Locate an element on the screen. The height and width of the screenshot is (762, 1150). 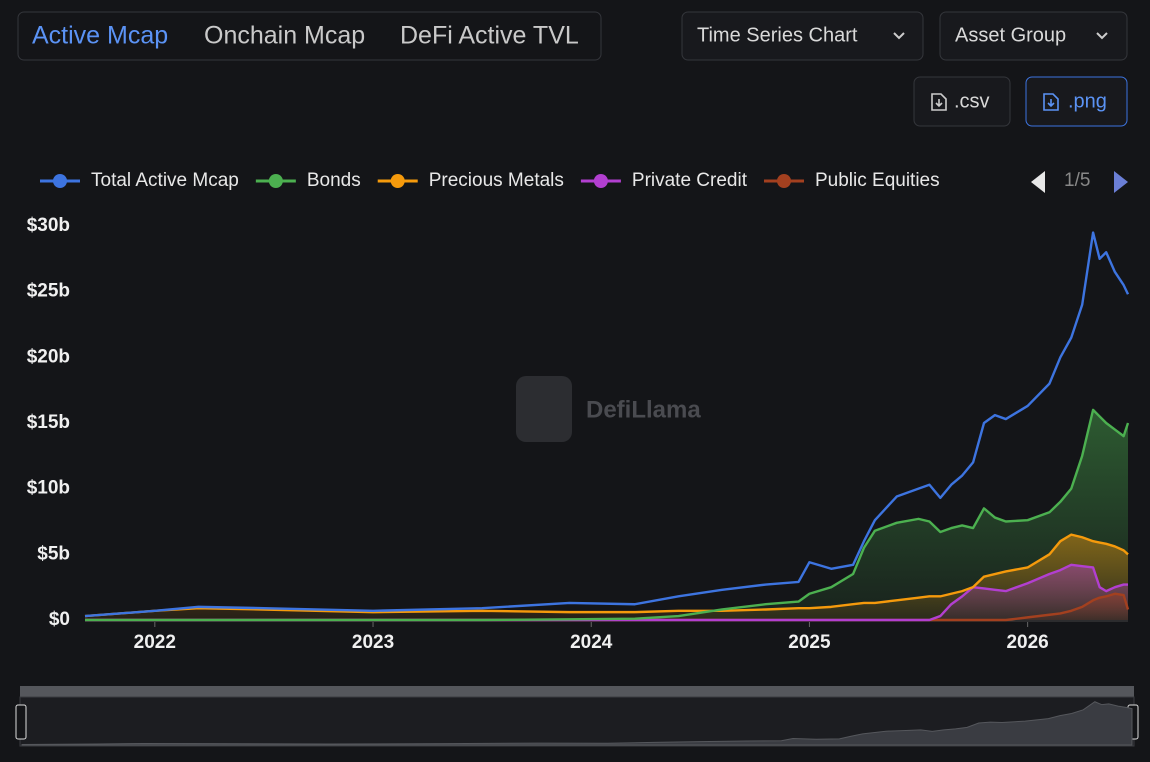
legend-label: Bonds is located at coordinates (334, 180).